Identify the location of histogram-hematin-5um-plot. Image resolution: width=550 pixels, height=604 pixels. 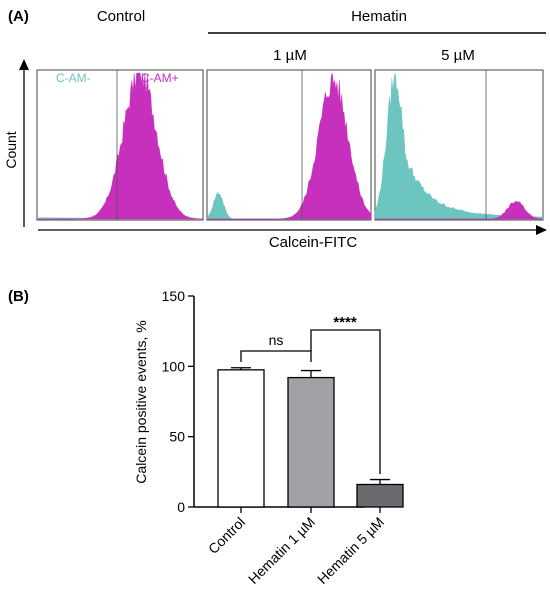
(459, 146).